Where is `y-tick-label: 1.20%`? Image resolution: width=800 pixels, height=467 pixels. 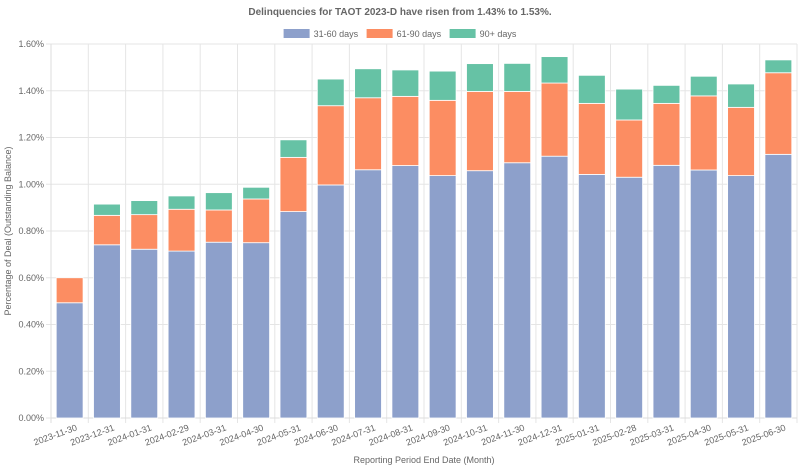
y-tick-label: 1.20% is located at coordinates (31, 138).